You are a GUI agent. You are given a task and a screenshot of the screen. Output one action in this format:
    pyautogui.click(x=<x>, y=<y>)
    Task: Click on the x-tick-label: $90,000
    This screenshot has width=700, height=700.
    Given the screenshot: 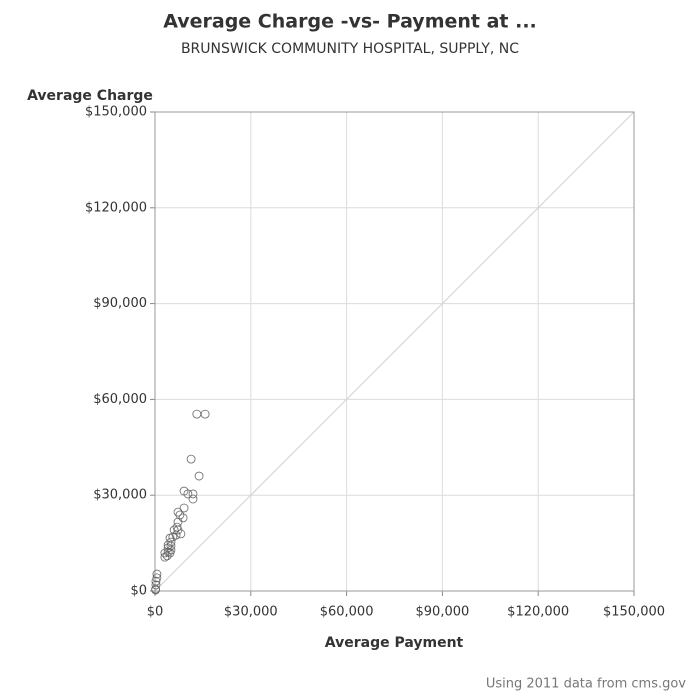 What is the action you would take?
    pyautogui.click(x=443, y=612)
    